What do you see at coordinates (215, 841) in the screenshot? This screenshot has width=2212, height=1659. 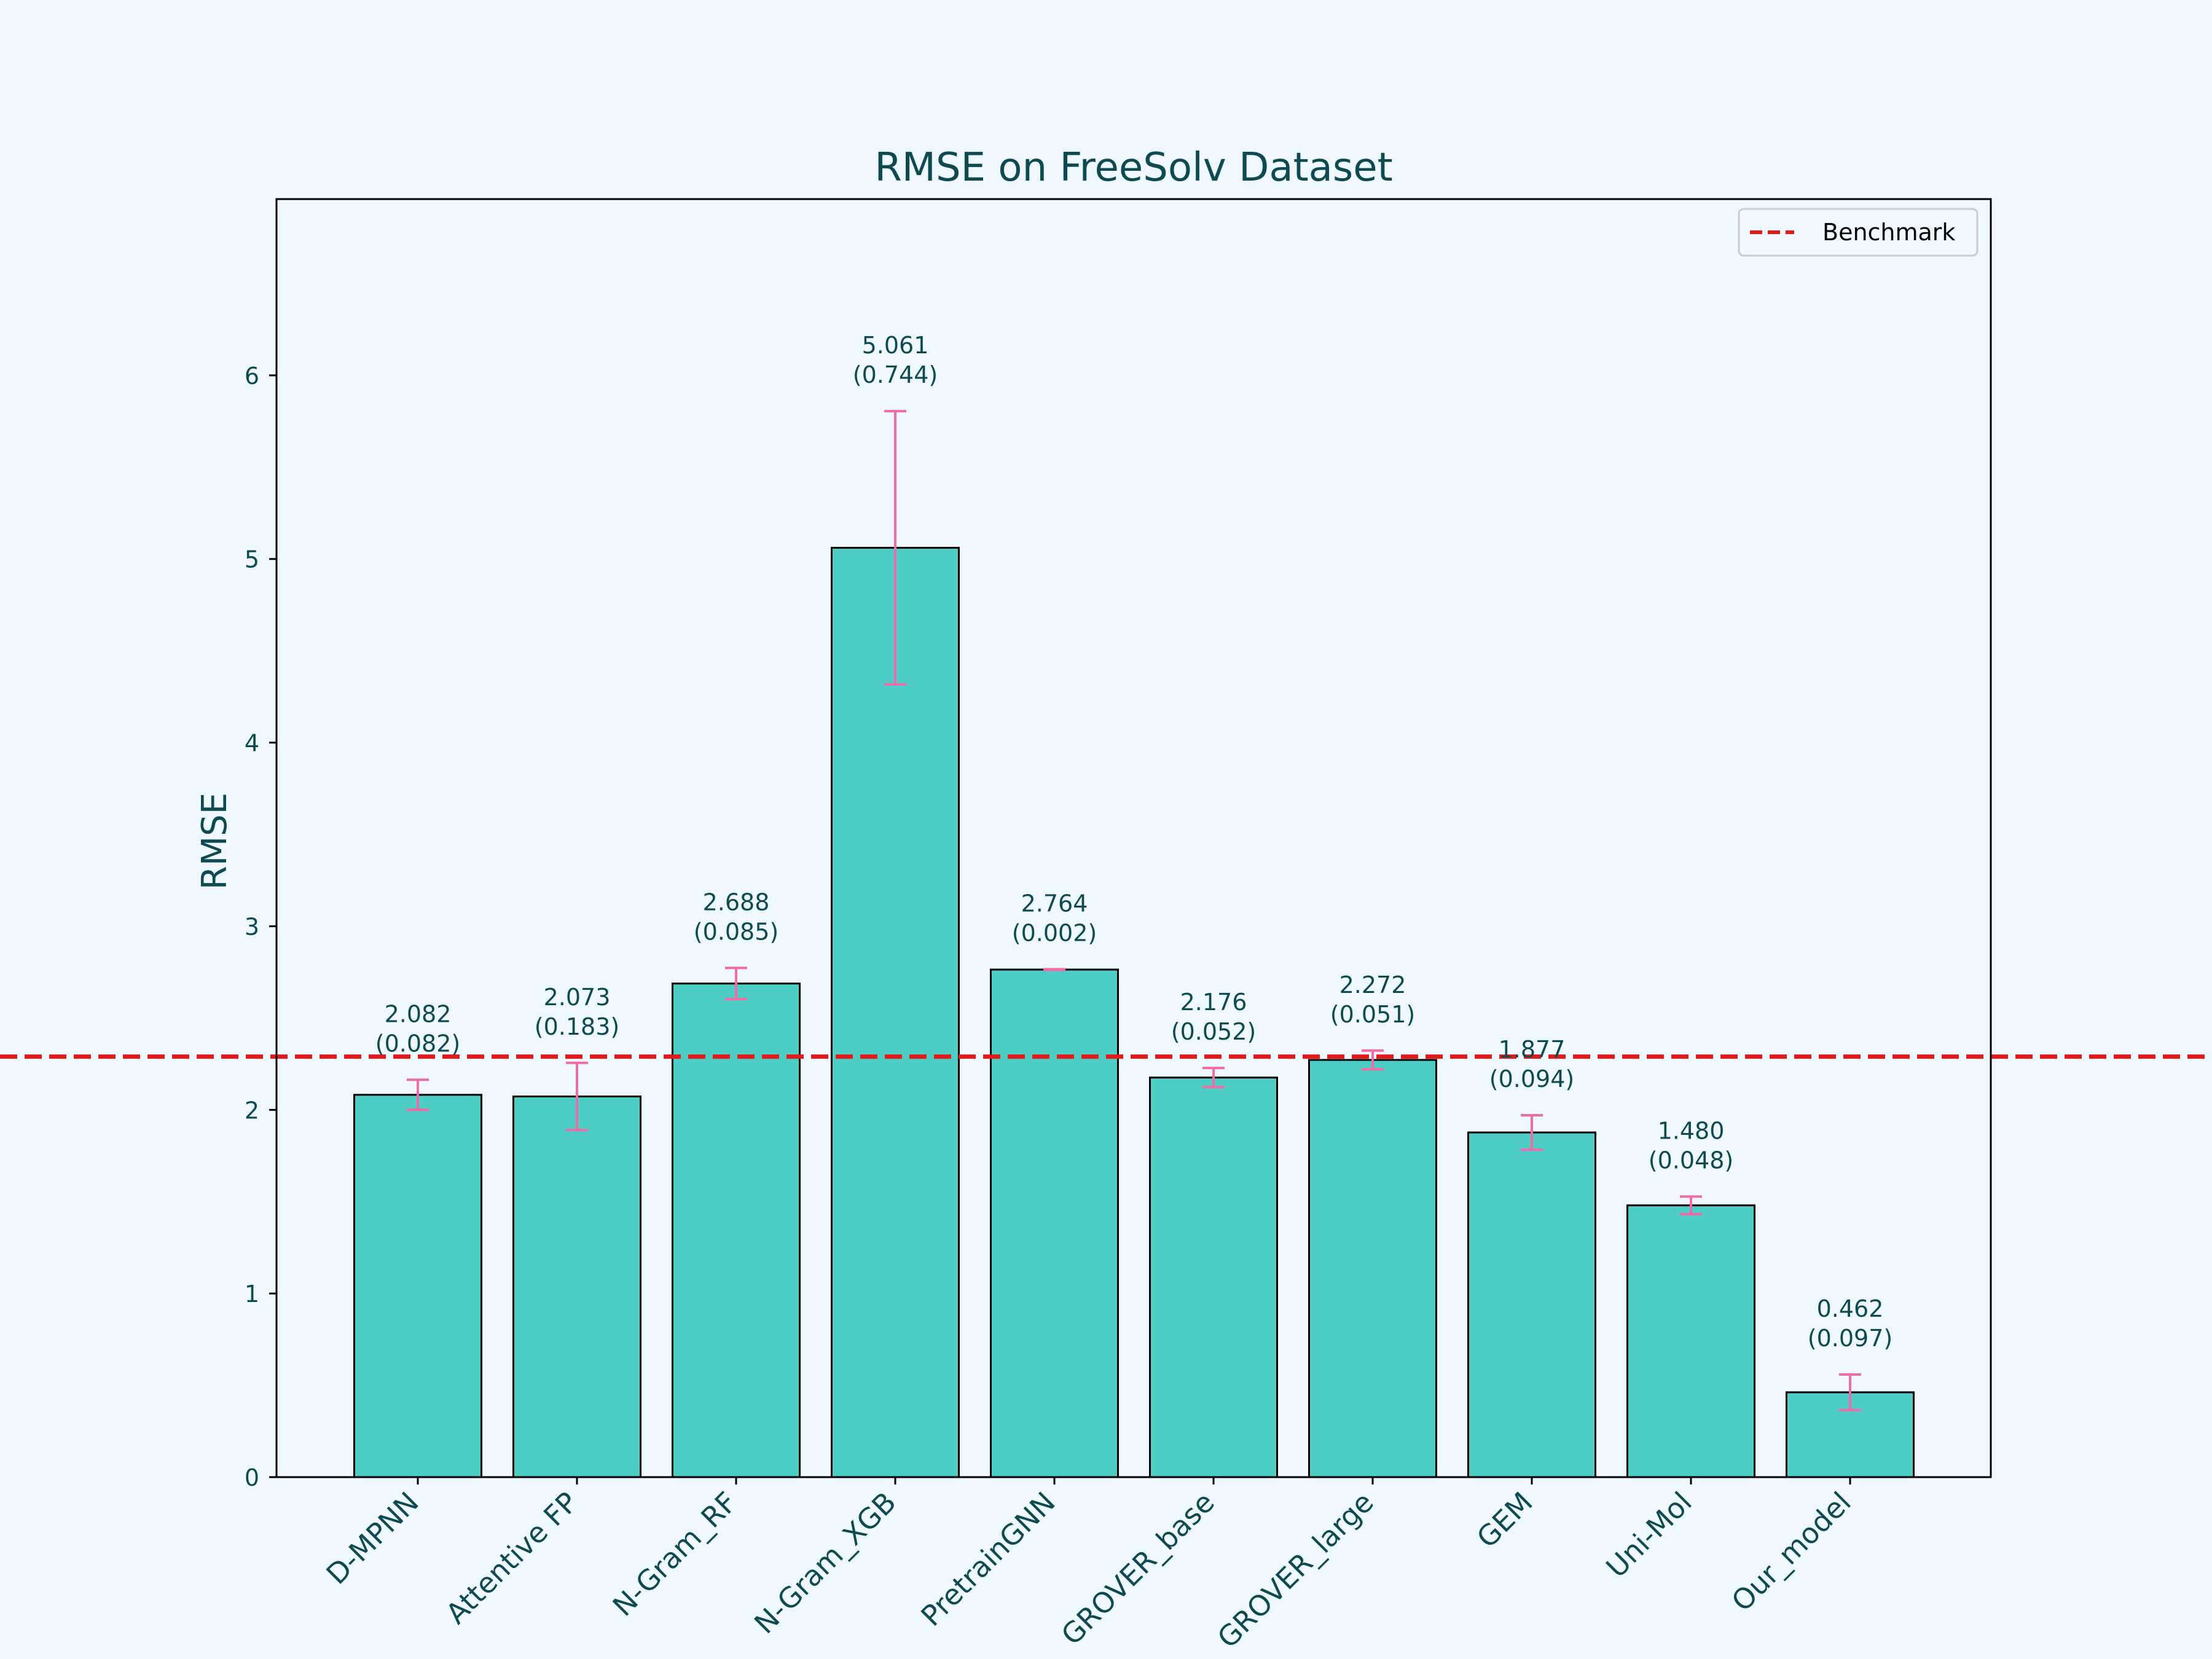 I see `y-axis-label: RMSE` at bounding box center [215, 841].